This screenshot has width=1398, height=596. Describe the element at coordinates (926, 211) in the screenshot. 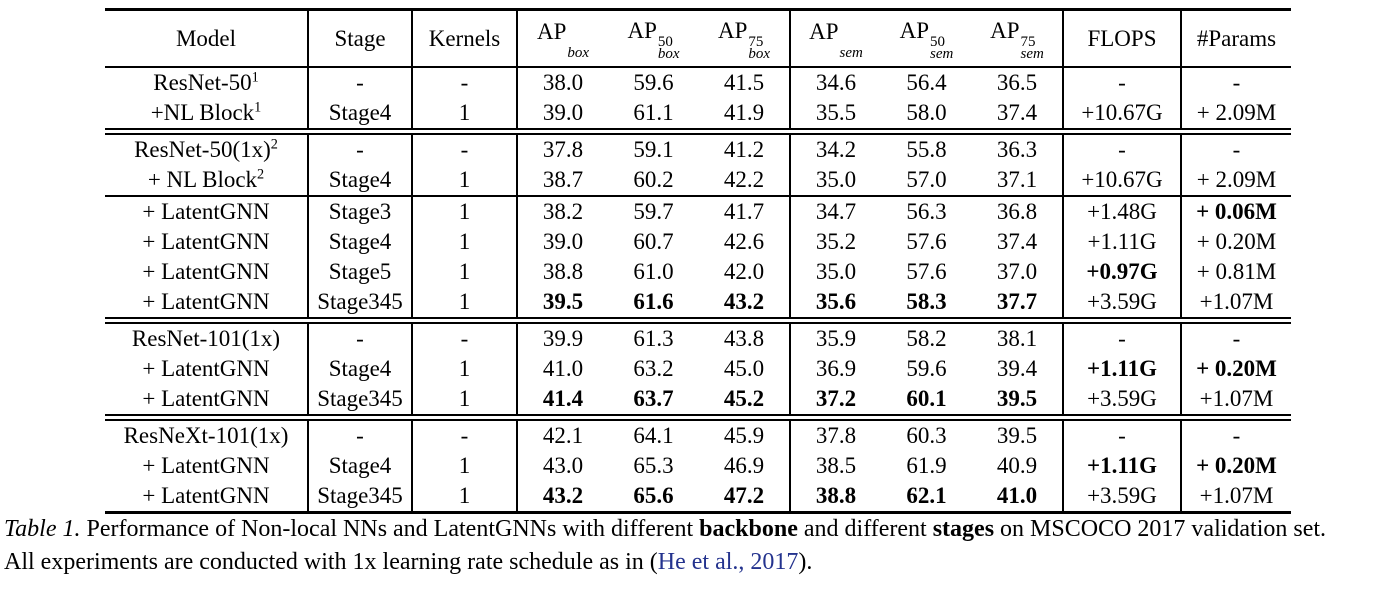

I see `cell-ap-sem-50: 56.3` at that location.